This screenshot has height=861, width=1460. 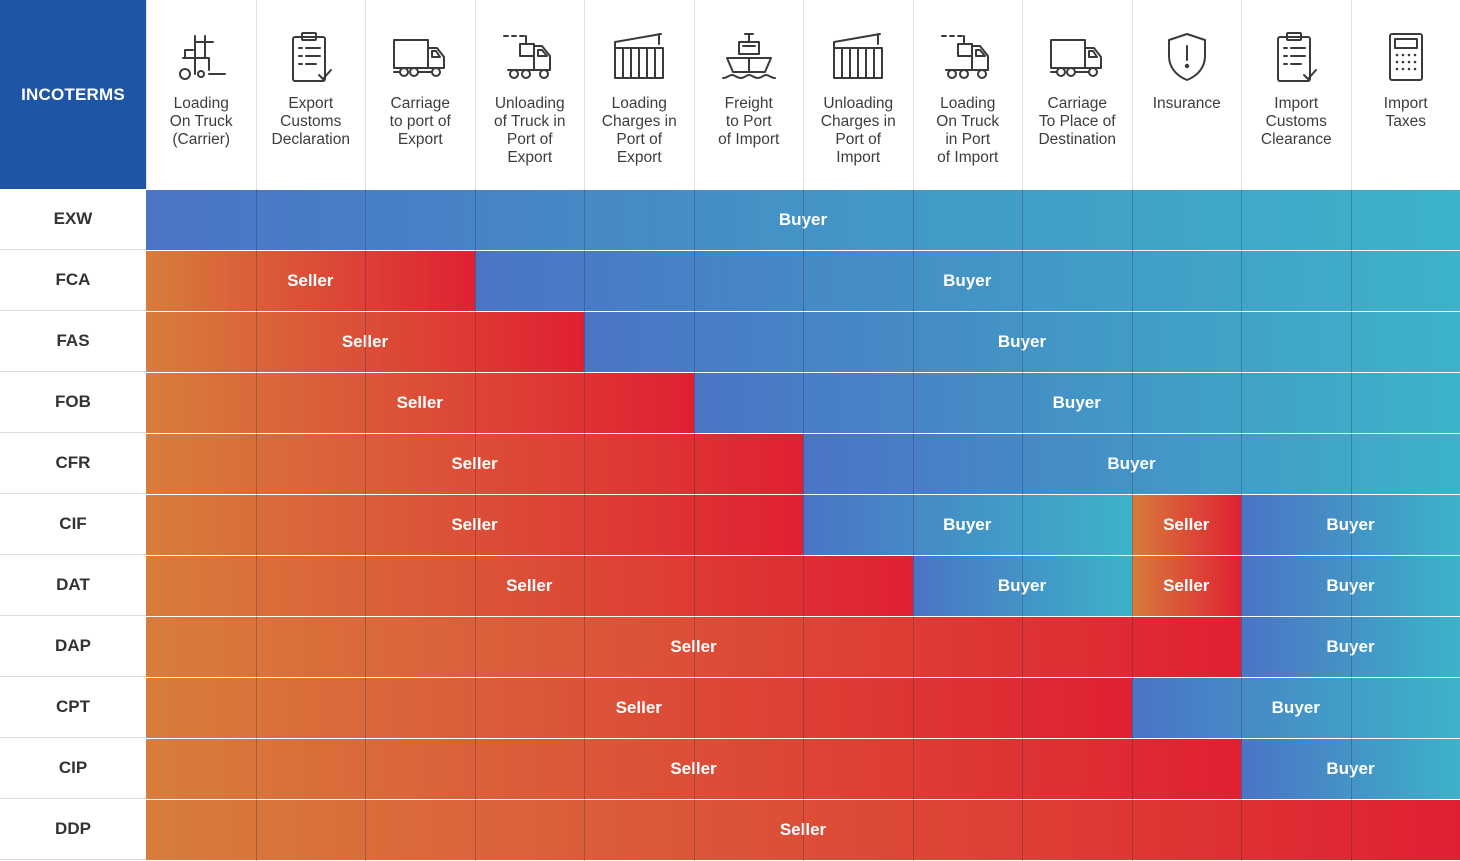 What do you see at coordinates (1406, 58) in the screenshot?
I see `calculator-icon` at bounding box center [1406, 58].